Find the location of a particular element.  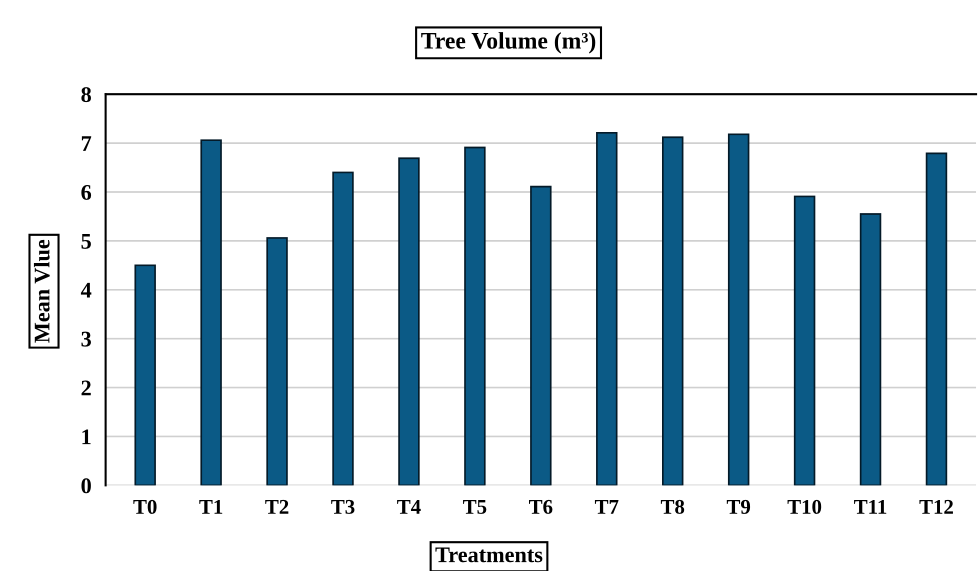

y-tick-label: 3 is located at coordinates (86, 339).